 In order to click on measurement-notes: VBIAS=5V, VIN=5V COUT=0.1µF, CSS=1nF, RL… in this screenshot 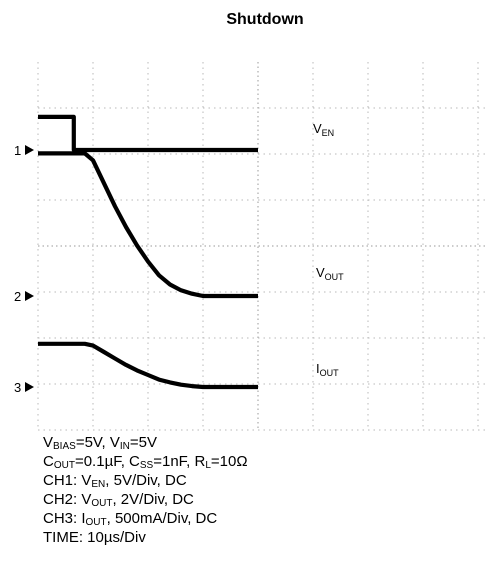, I will do `click(145, 490)`.